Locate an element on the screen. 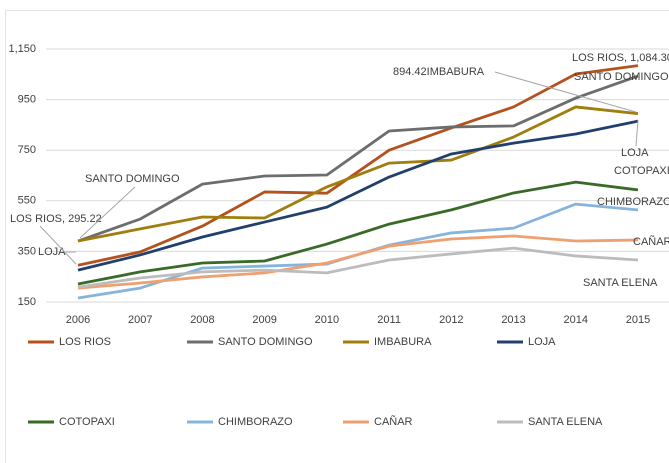  legend-label: CHIMBORAZO is located at coordinates (255, 422).